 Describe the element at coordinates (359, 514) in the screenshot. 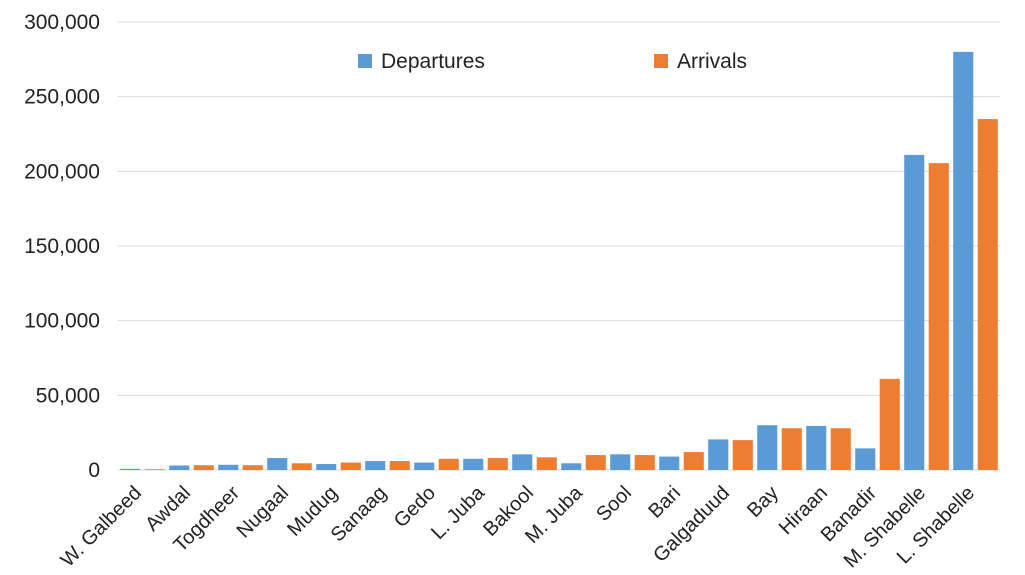

I see `x-category-label: Sanaag` at that location.